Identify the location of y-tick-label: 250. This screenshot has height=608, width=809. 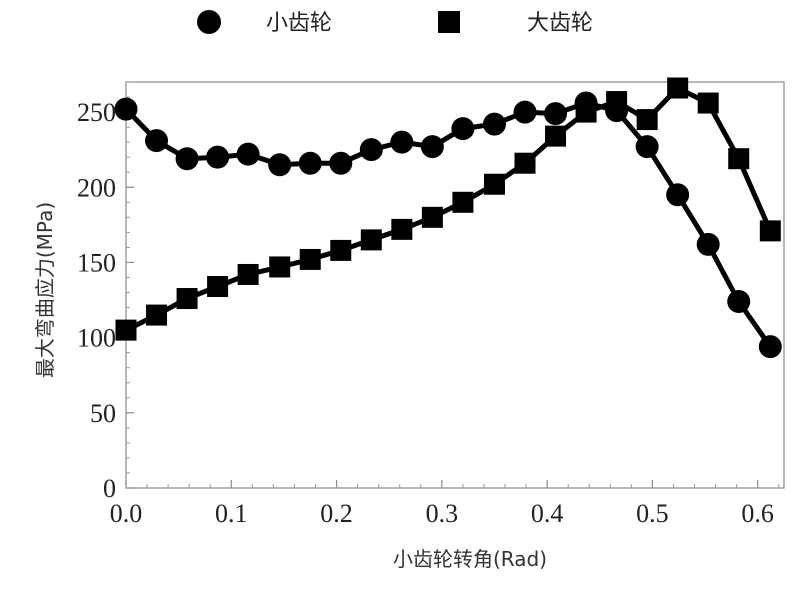
(96, 112).